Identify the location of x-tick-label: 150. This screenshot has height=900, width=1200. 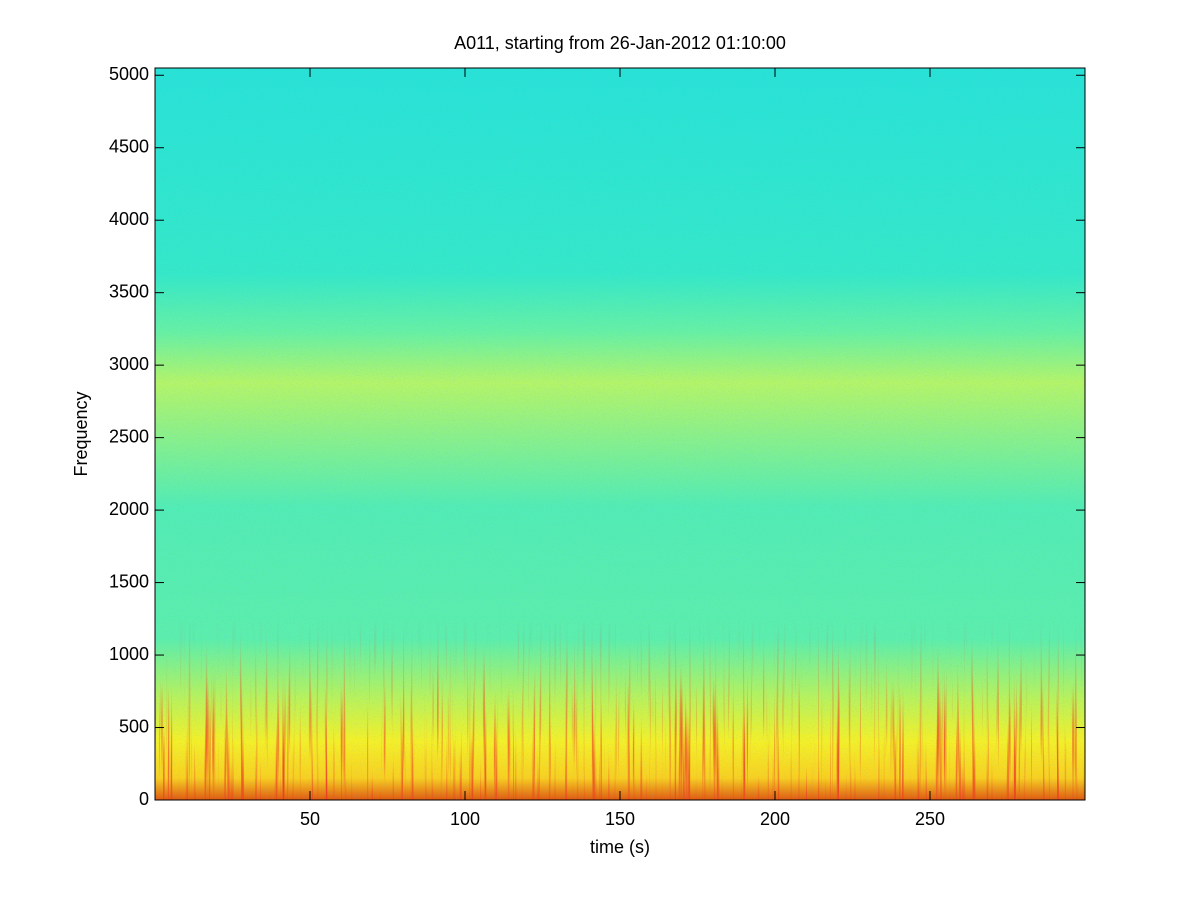
(620, 819).